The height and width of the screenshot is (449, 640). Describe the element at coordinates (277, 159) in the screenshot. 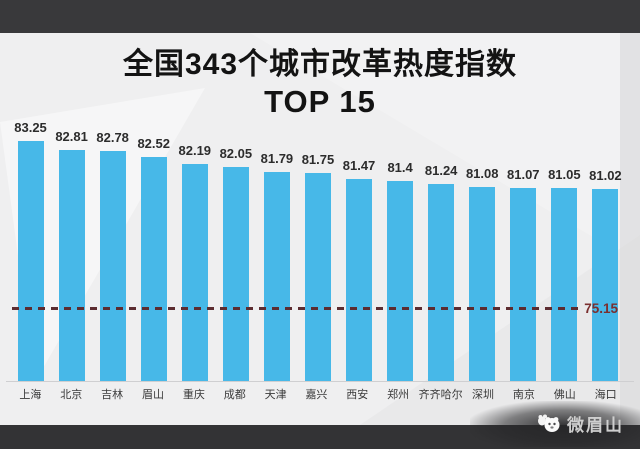

I see `bar-value-label: 81.79` at that location.